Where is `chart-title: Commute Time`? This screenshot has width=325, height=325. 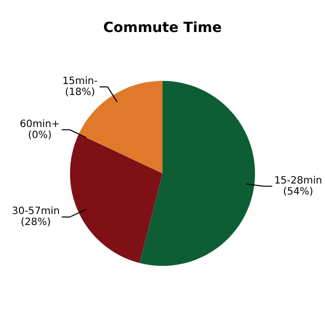
chart-title: Commute Time is located at coordinates (162, 28).